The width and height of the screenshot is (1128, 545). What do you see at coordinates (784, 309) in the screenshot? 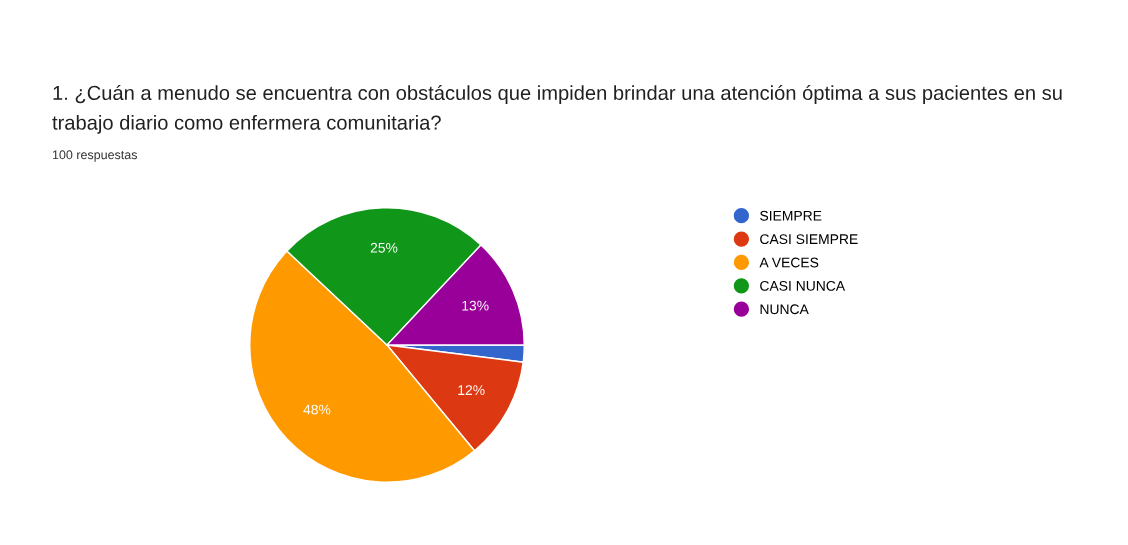
I see `legend-label: NUNCA` at bounding box center [784, 309].